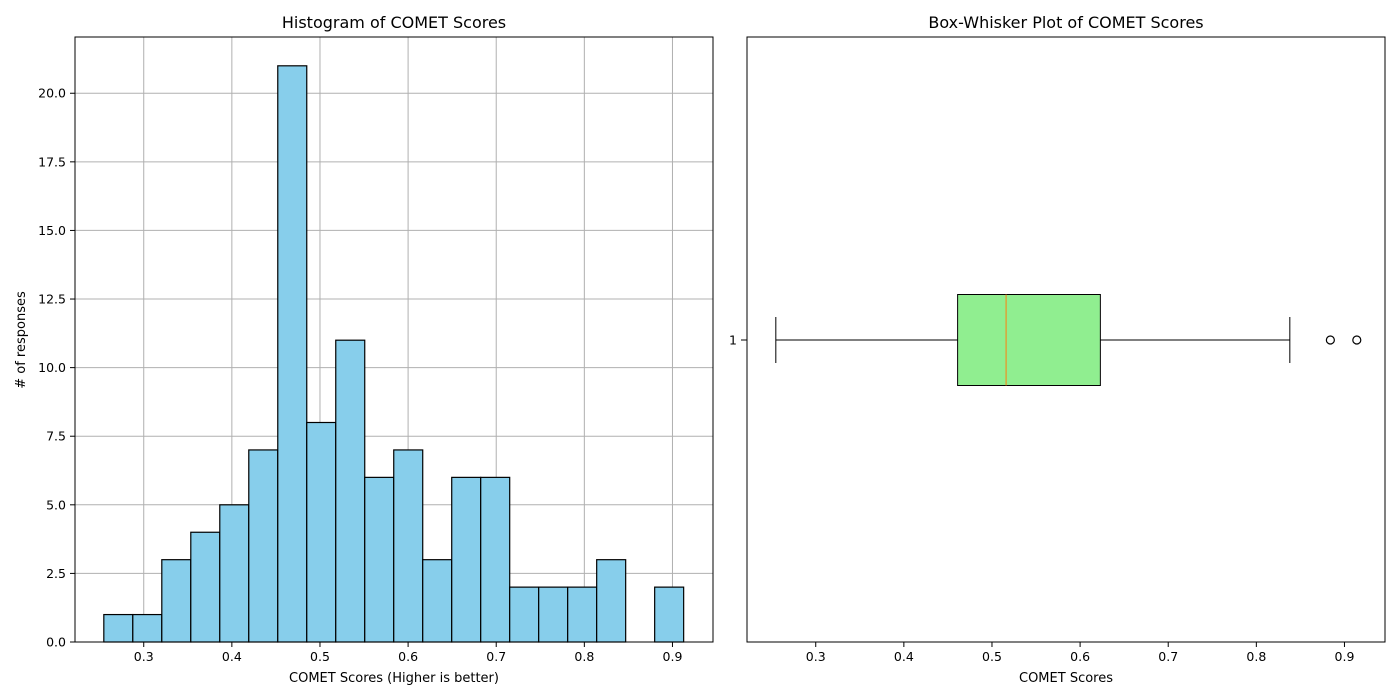 This screenshot has width=1400, height=700. Describe the element at coordinates (673, 656) in the screenshot. I see `histogram-x-tick-label: 0.9` at that location.